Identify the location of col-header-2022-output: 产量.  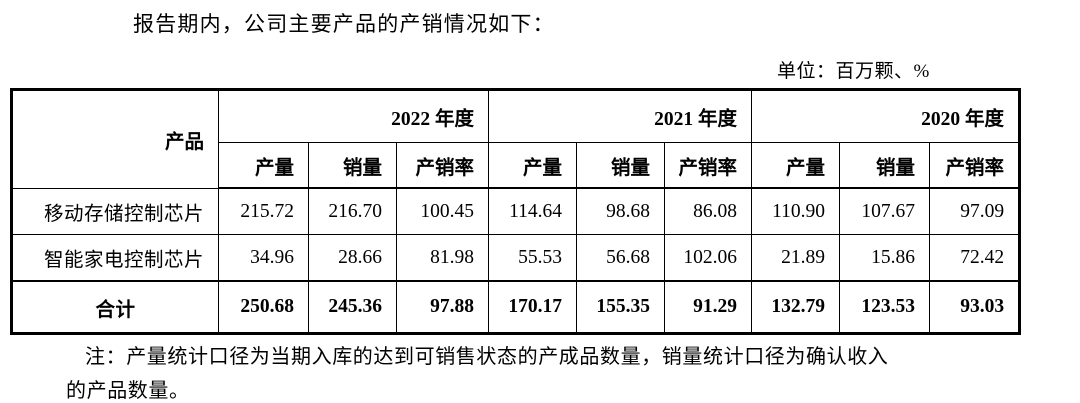
(263, 165).